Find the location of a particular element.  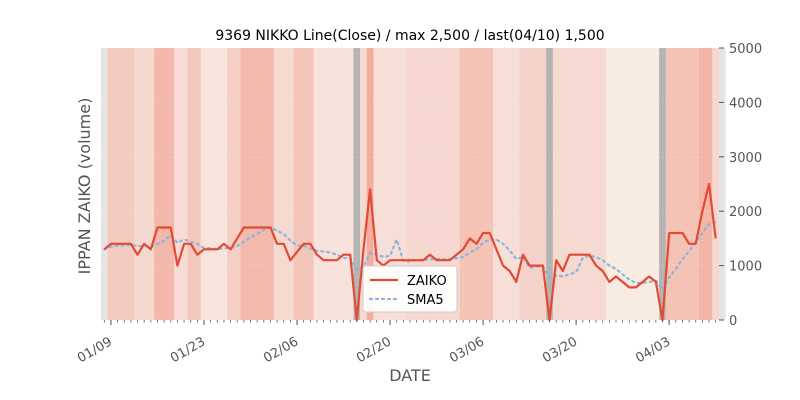

y-tick-label: 4000 is located at coordinates (745, 103).